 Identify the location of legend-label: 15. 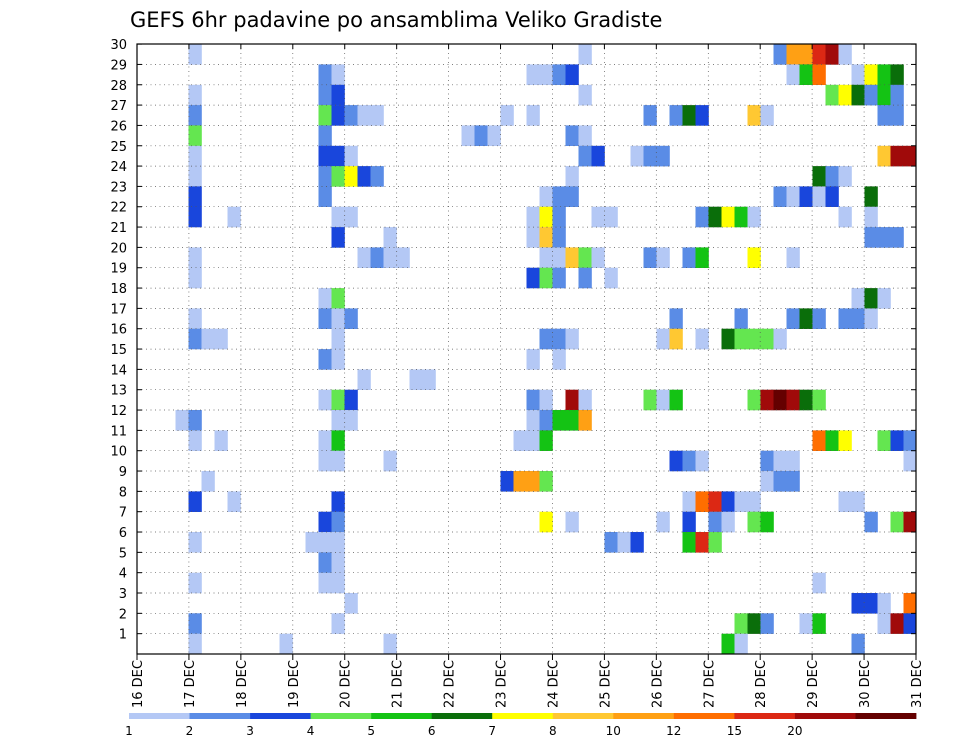
(734, 731).